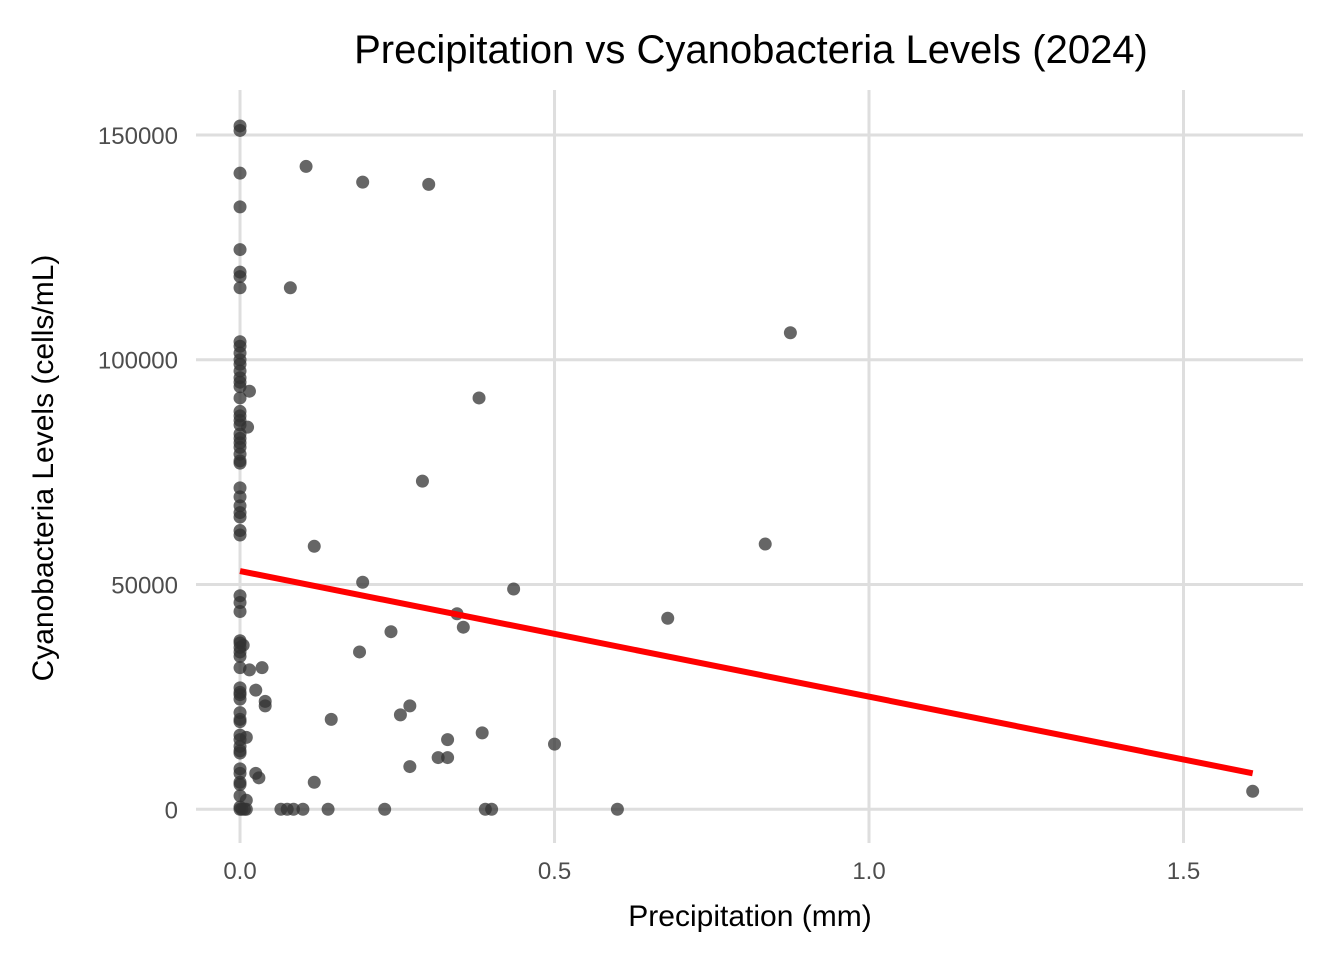  Describe the element at coordinates (144, 586) in the screenshot. I see `y-tick-label: 50000` at that location.